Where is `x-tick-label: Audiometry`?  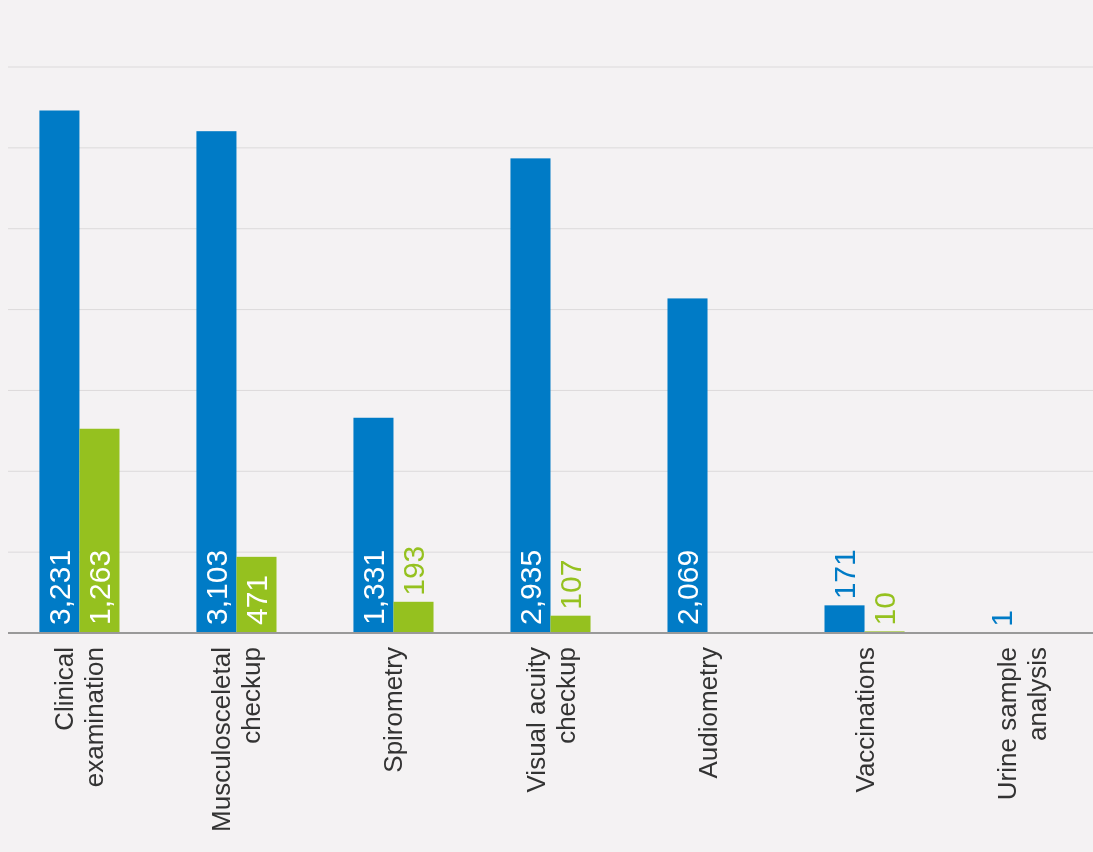 x-tick-label: Audiometry is located at coordinates (707, 713).